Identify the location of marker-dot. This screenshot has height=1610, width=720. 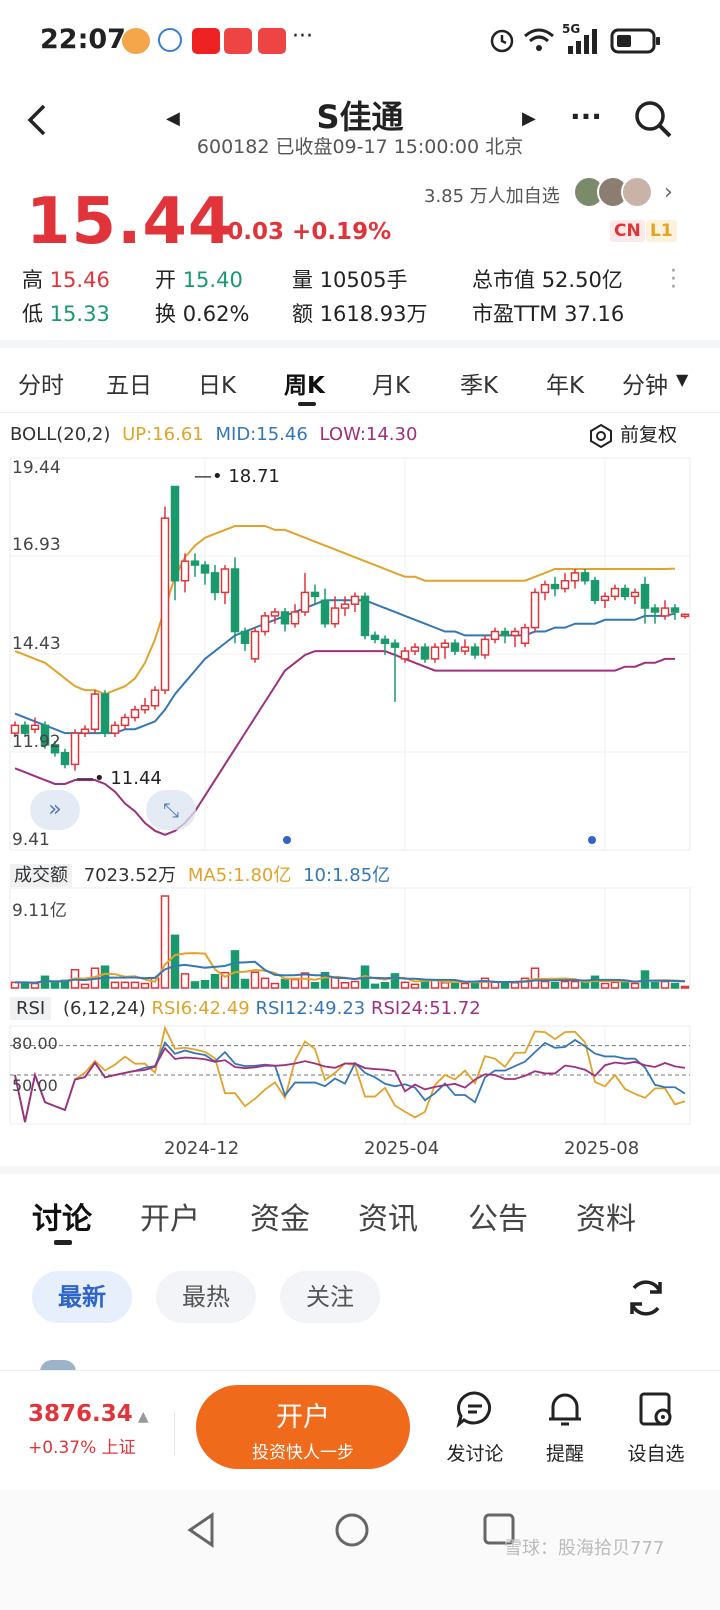
(287, 840).